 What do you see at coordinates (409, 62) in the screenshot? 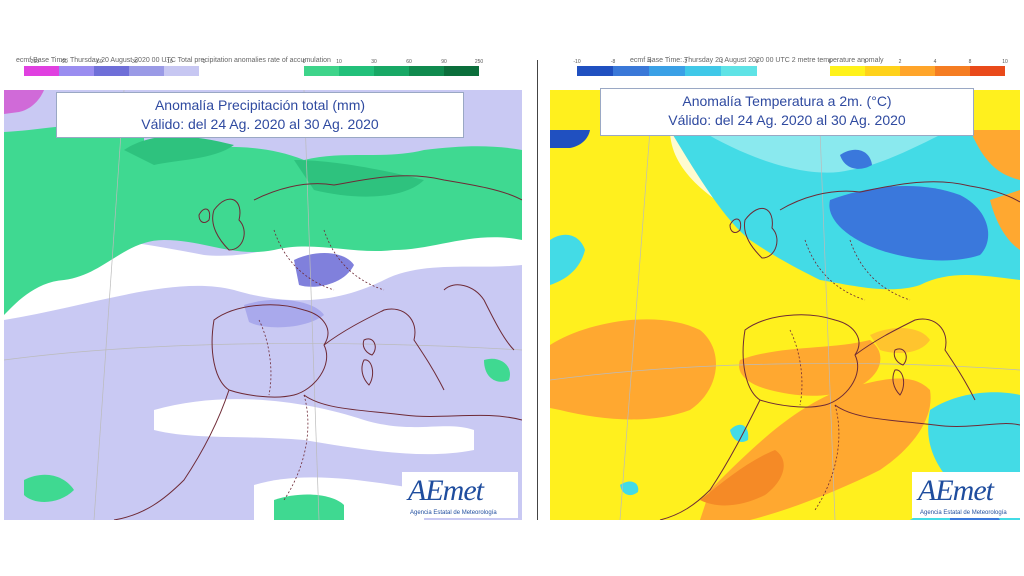
I see `precip-scale-label: 60` at bounding box center [409, 62].